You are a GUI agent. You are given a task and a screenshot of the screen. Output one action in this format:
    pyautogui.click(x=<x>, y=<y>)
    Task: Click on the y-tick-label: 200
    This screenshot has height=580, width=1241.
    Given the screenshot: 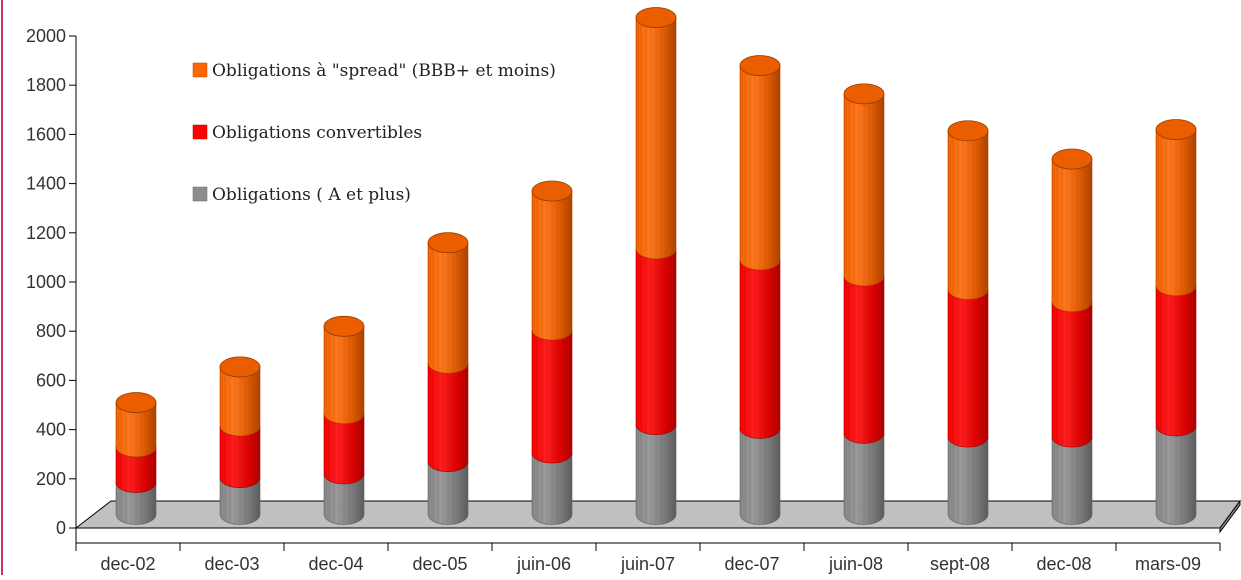 What is the action you would take?
    pyautogui.click(x=51, y=479)
    